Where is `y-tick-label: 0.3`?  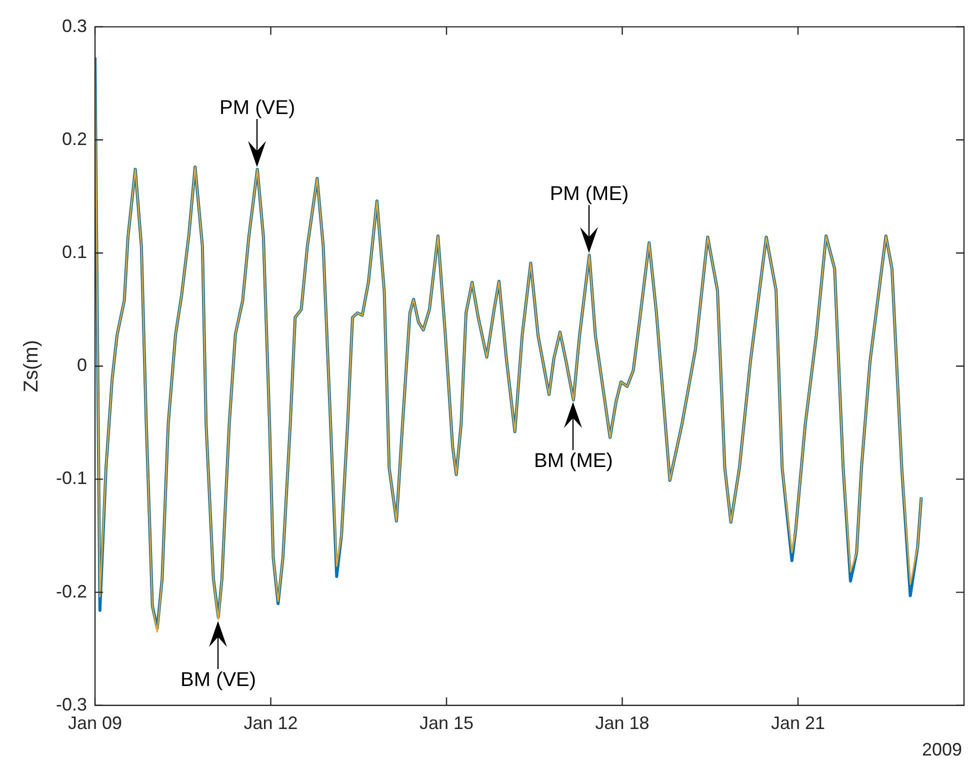 y-tick-label: 0.3 is located at coordinates (75, 26).